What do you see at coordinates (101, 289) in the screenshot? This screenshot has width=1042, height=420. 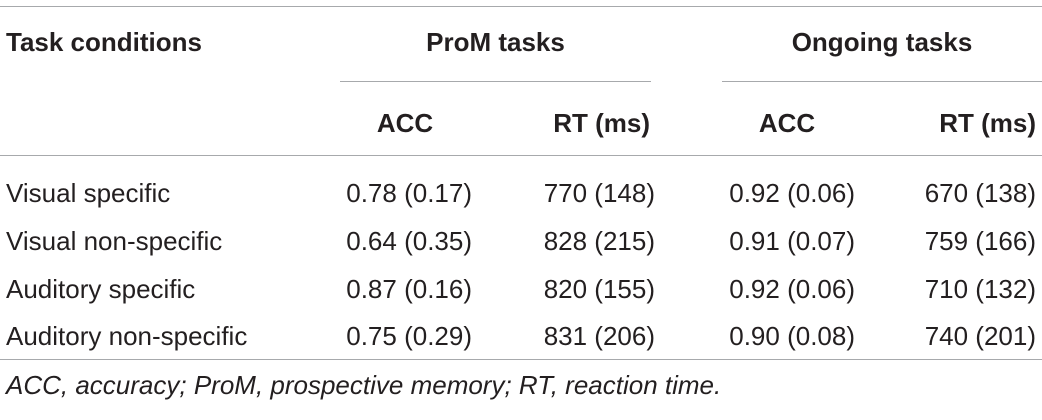 I see `row-label: Auditory specific` at bounding box center [101, 289].